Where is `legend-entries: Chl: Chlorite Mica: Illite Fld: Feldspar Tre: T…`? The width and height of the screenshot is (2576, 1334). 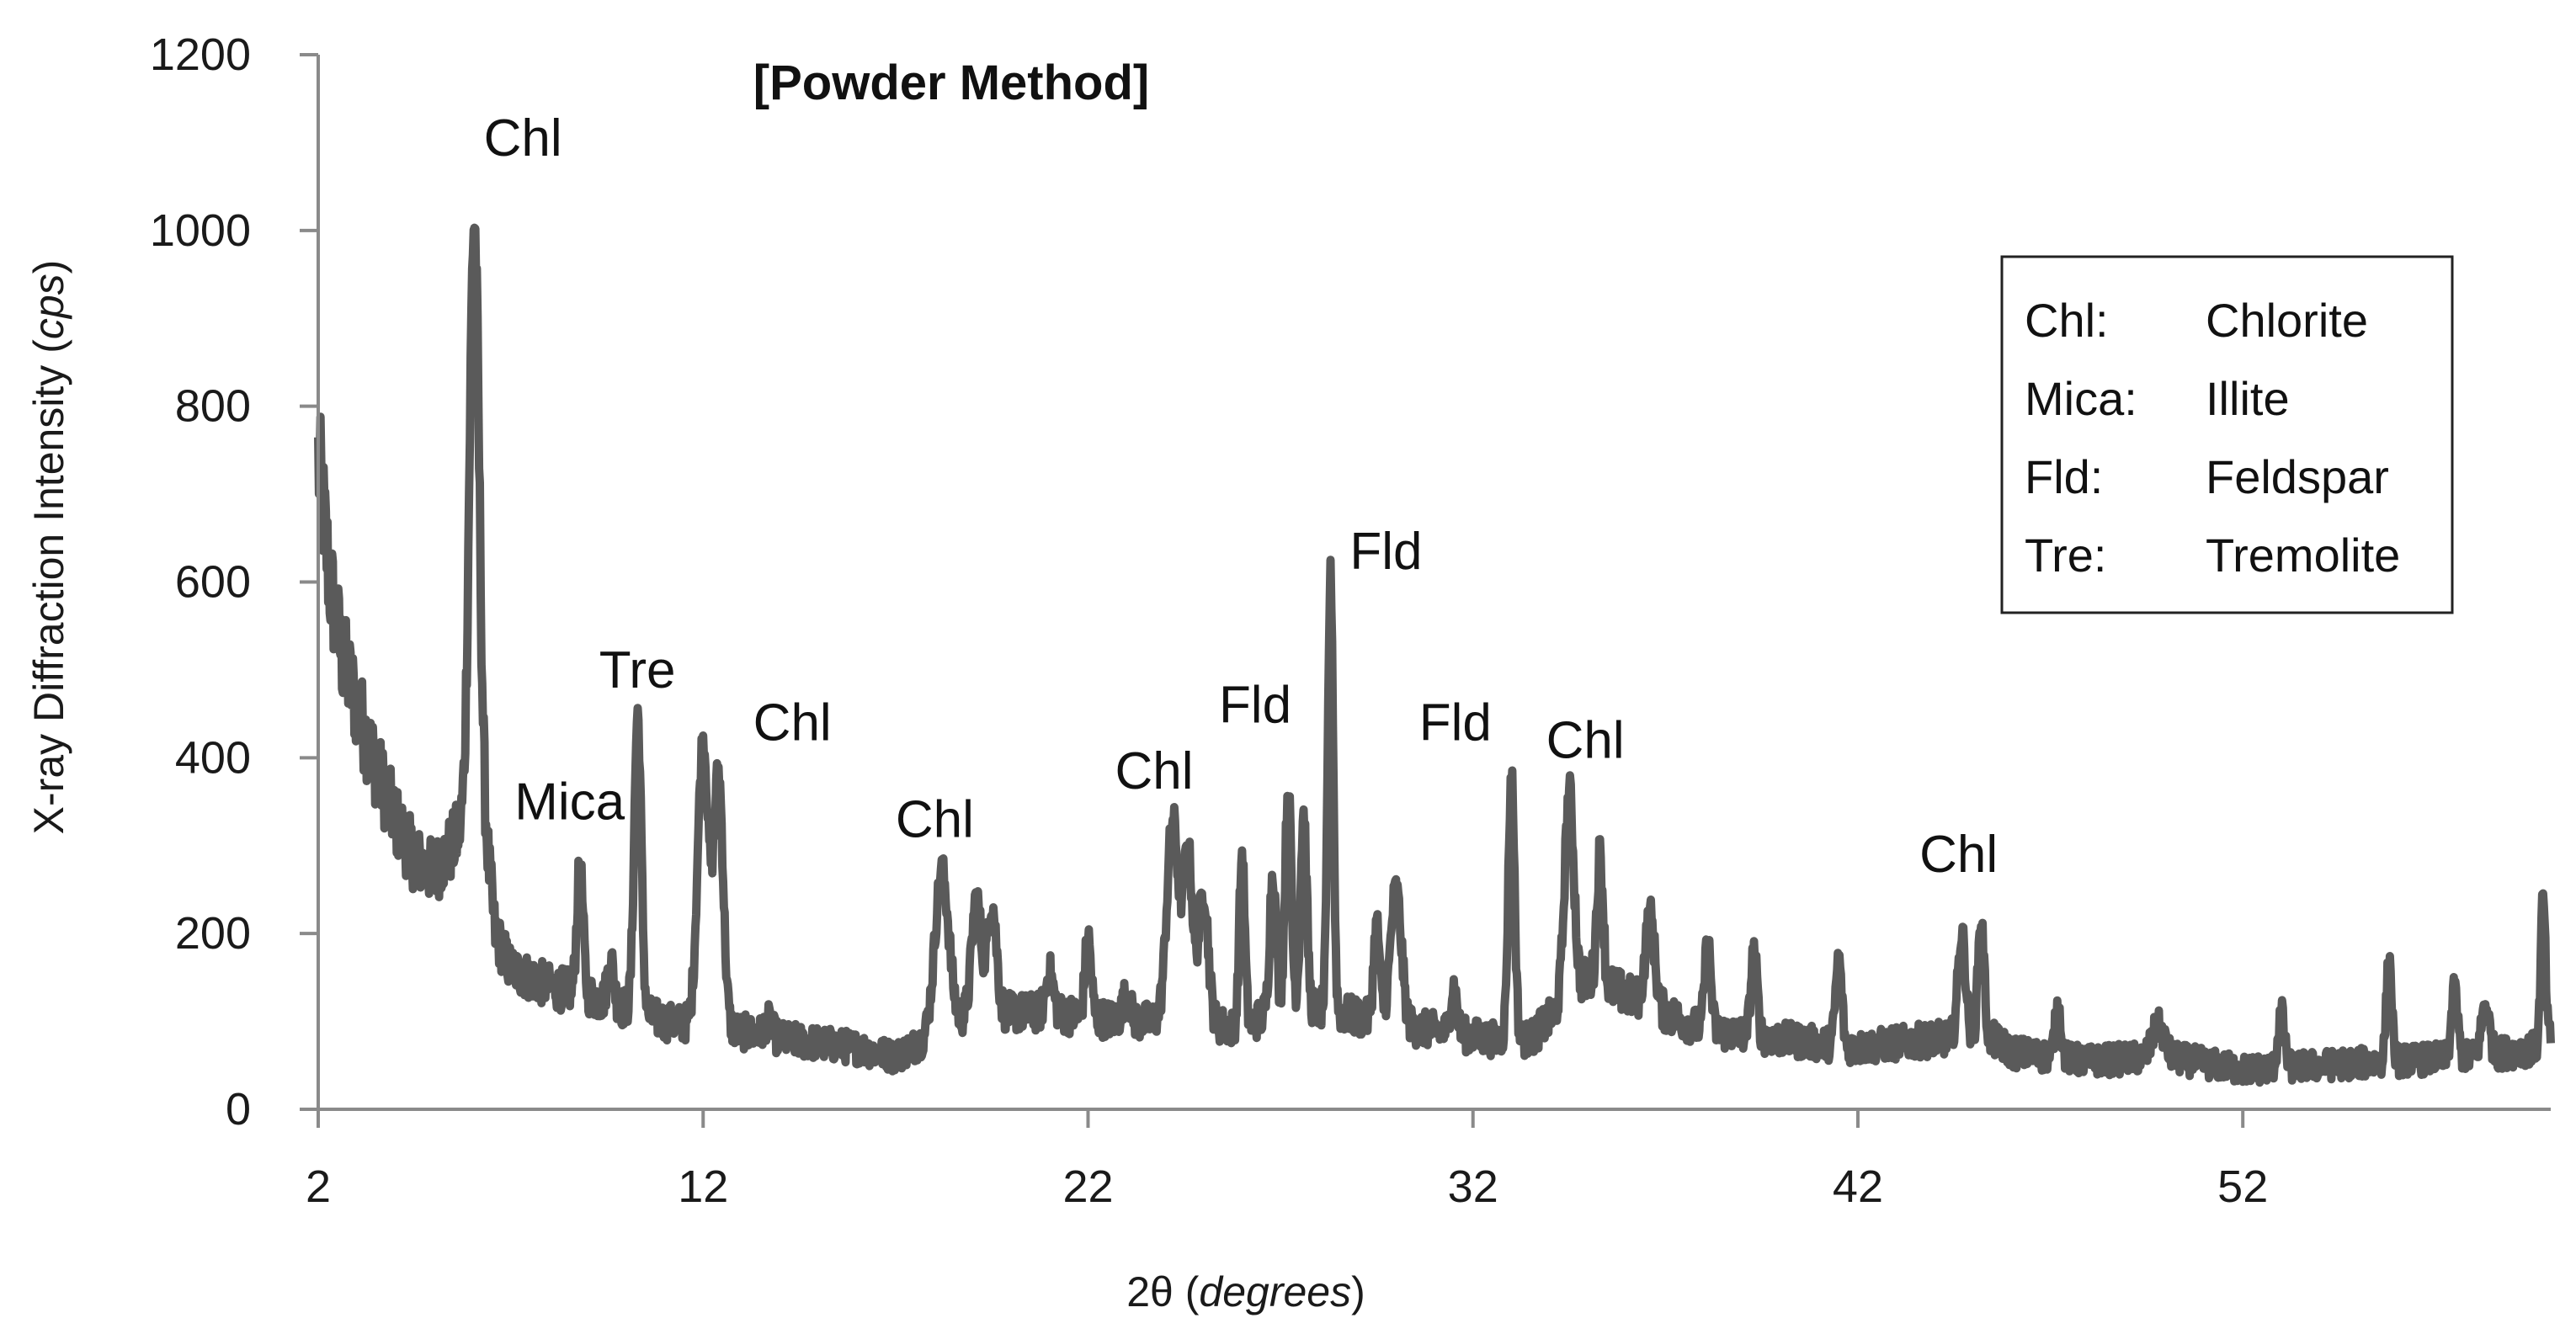 legend-entries: Chl: Chlorite Mica: Illite Fld: Feldspar Tre: T… is located at coordinates (2212, 438).